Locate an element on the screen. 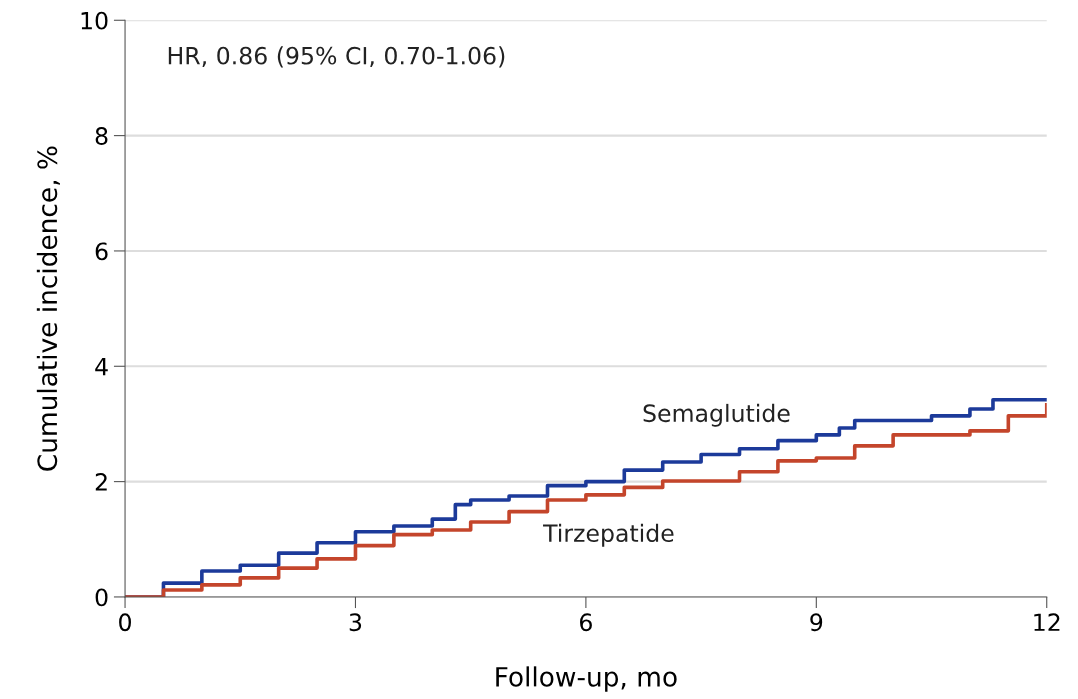  x-axis-title: Follow-up, mo is located at coordinates (586, 679).